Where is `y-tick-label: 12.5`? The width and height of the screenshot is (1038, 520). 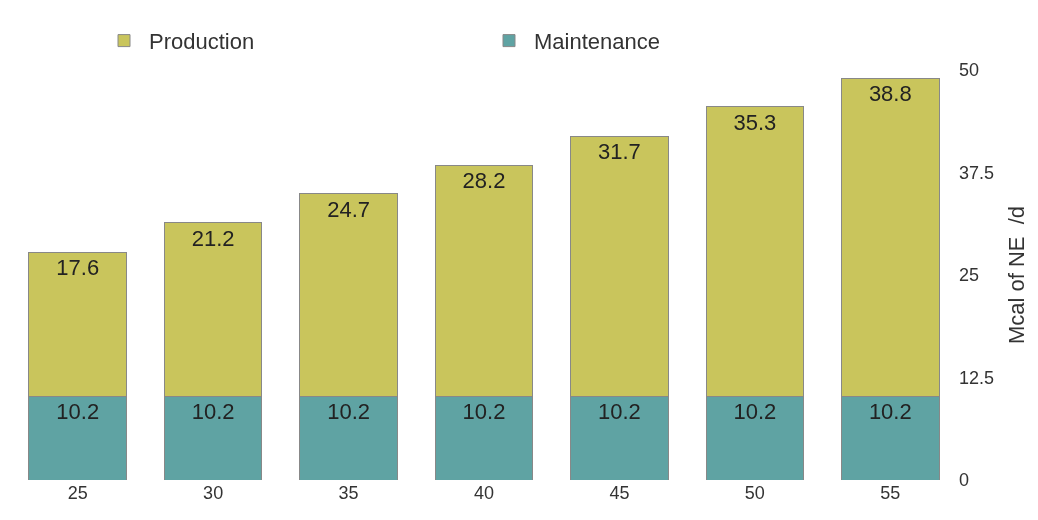
y-tick-label: 12.5 is located at coordinates (977, 377).